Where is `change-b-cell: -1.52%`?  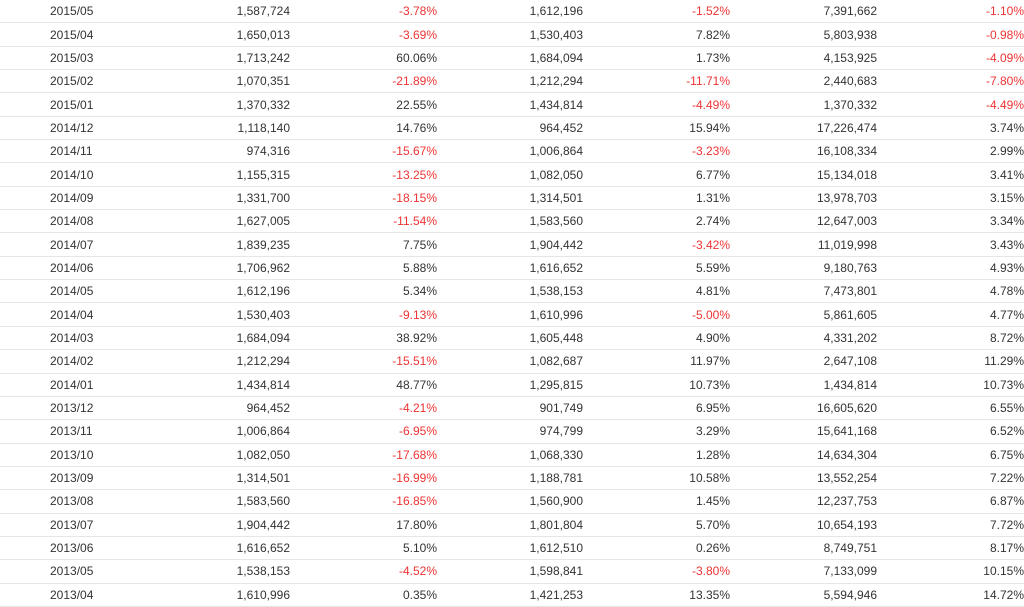
change-b-cell: -1.52% is located at coordinates (656, 12).